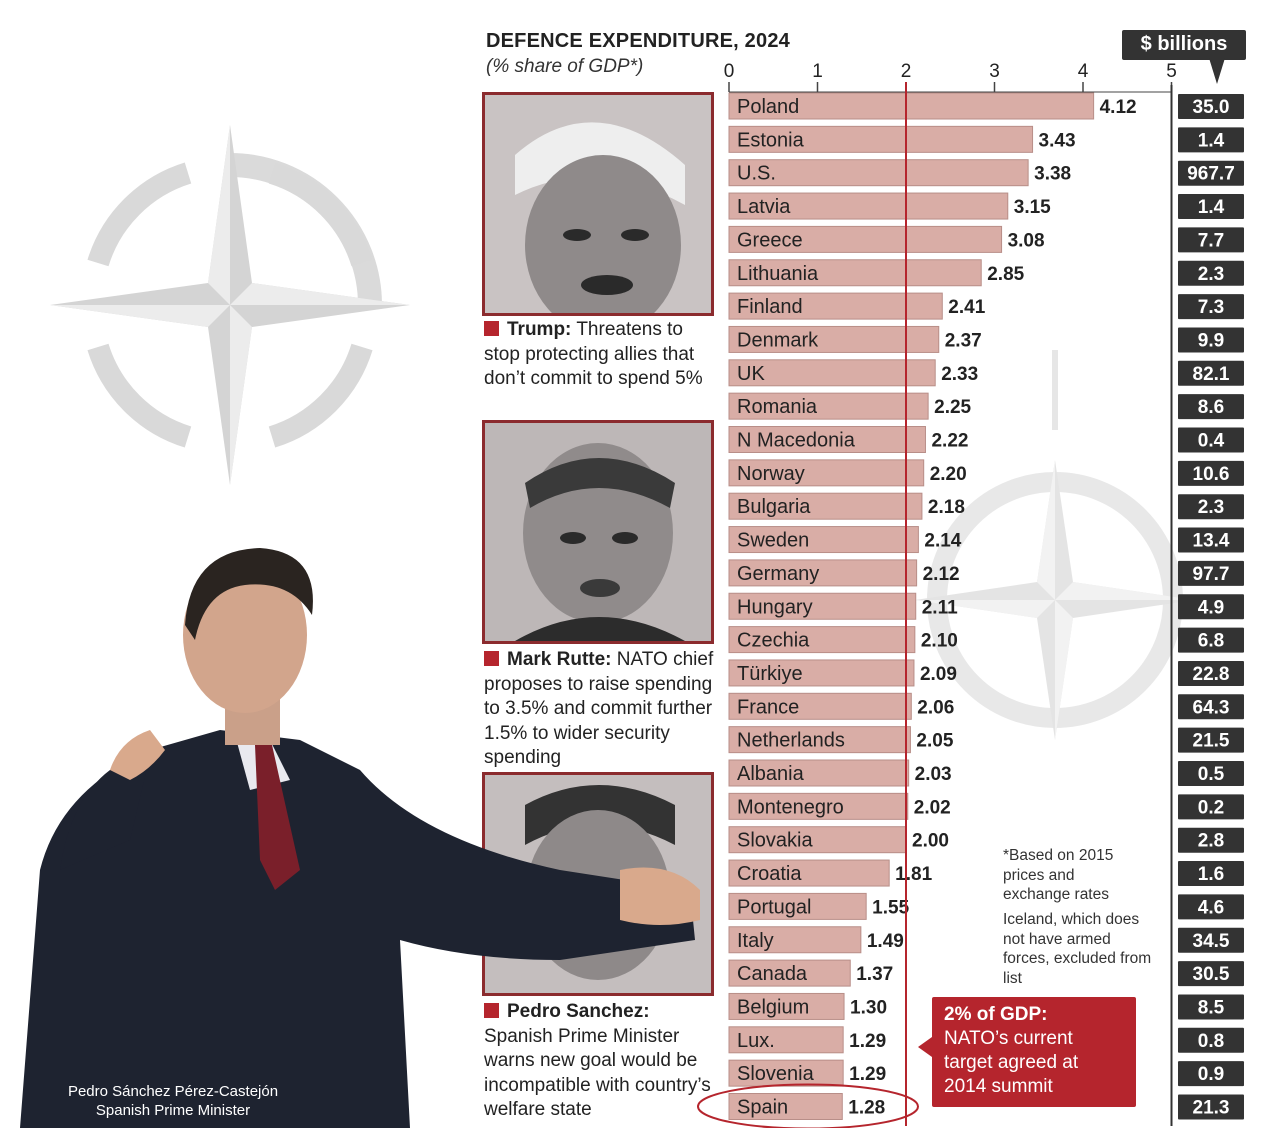 Image resolution: width=1280 pixels, height=1128 pixels. I want to click on callout-pointer, so click(925, 1047).